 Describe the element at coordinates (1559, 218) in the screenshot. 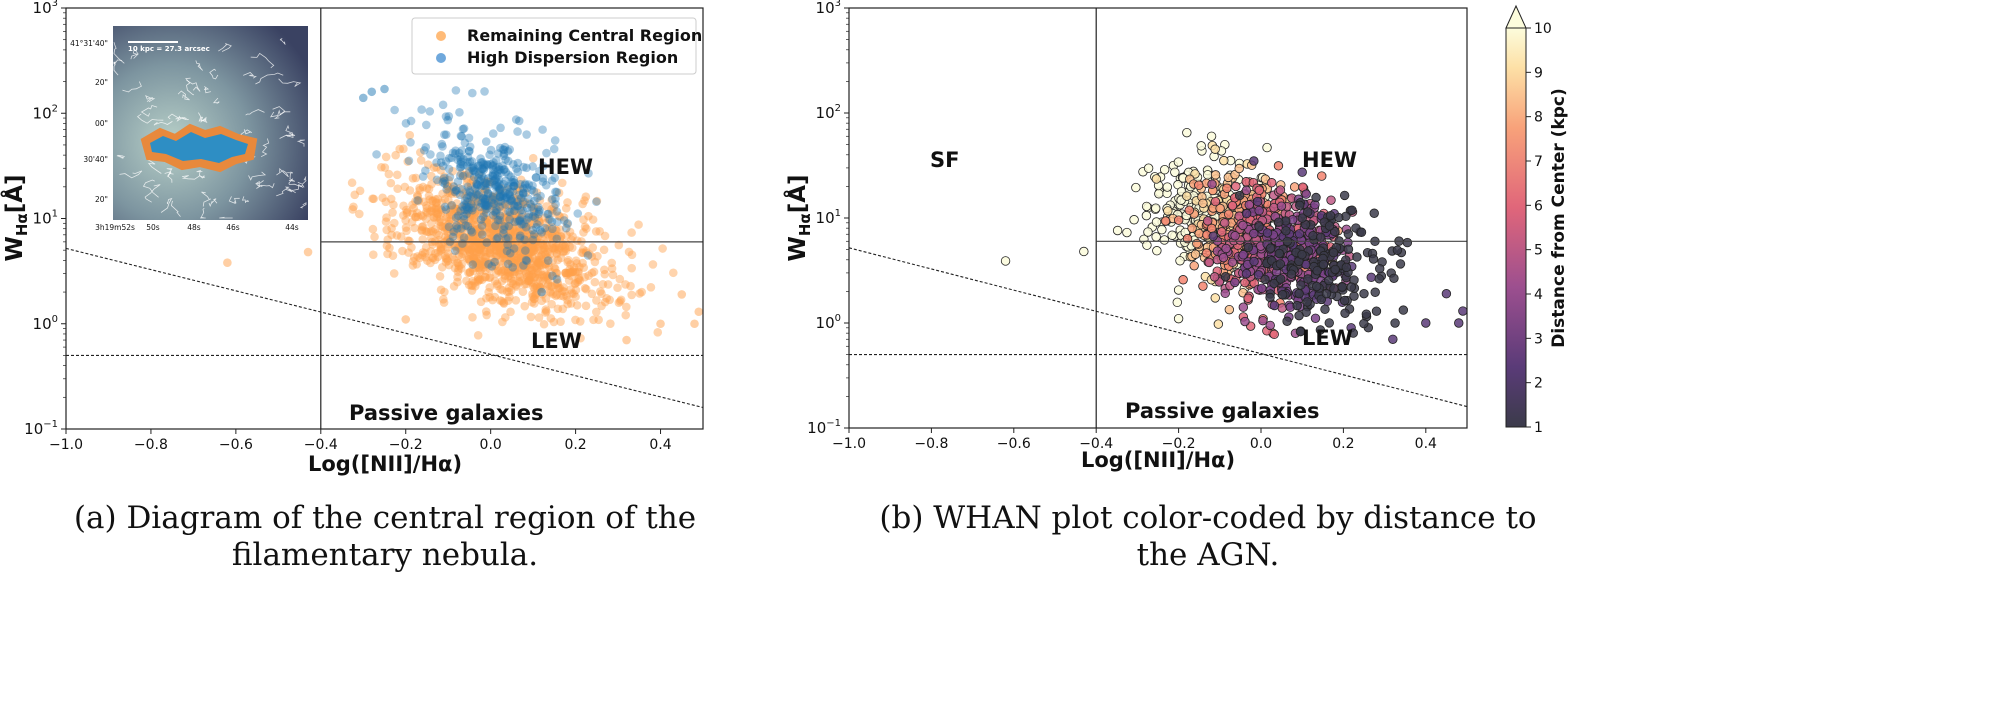

I see `colorbar-label: Distance from Center (kpc)` at that location.